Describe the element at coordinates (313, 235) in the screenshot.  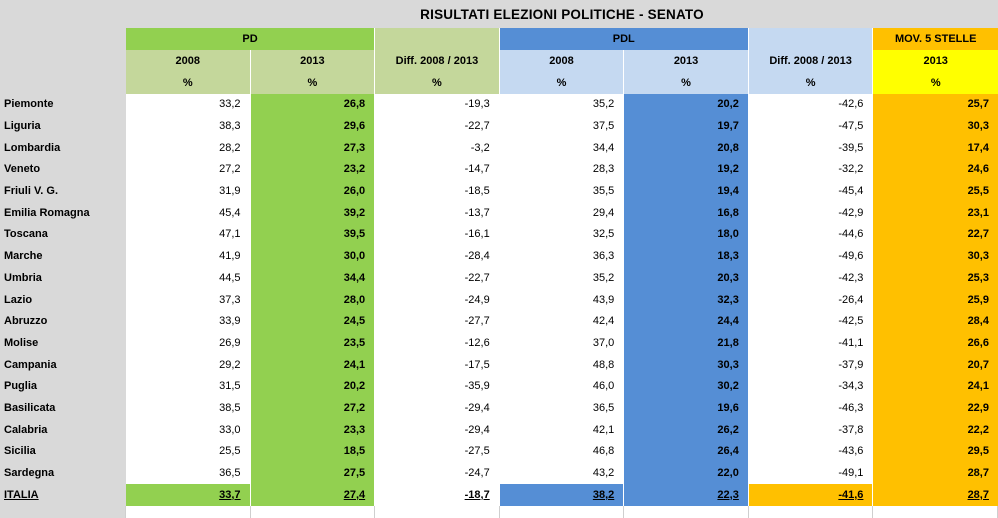
I see `cell-pd-2013: 39,5` at that location.